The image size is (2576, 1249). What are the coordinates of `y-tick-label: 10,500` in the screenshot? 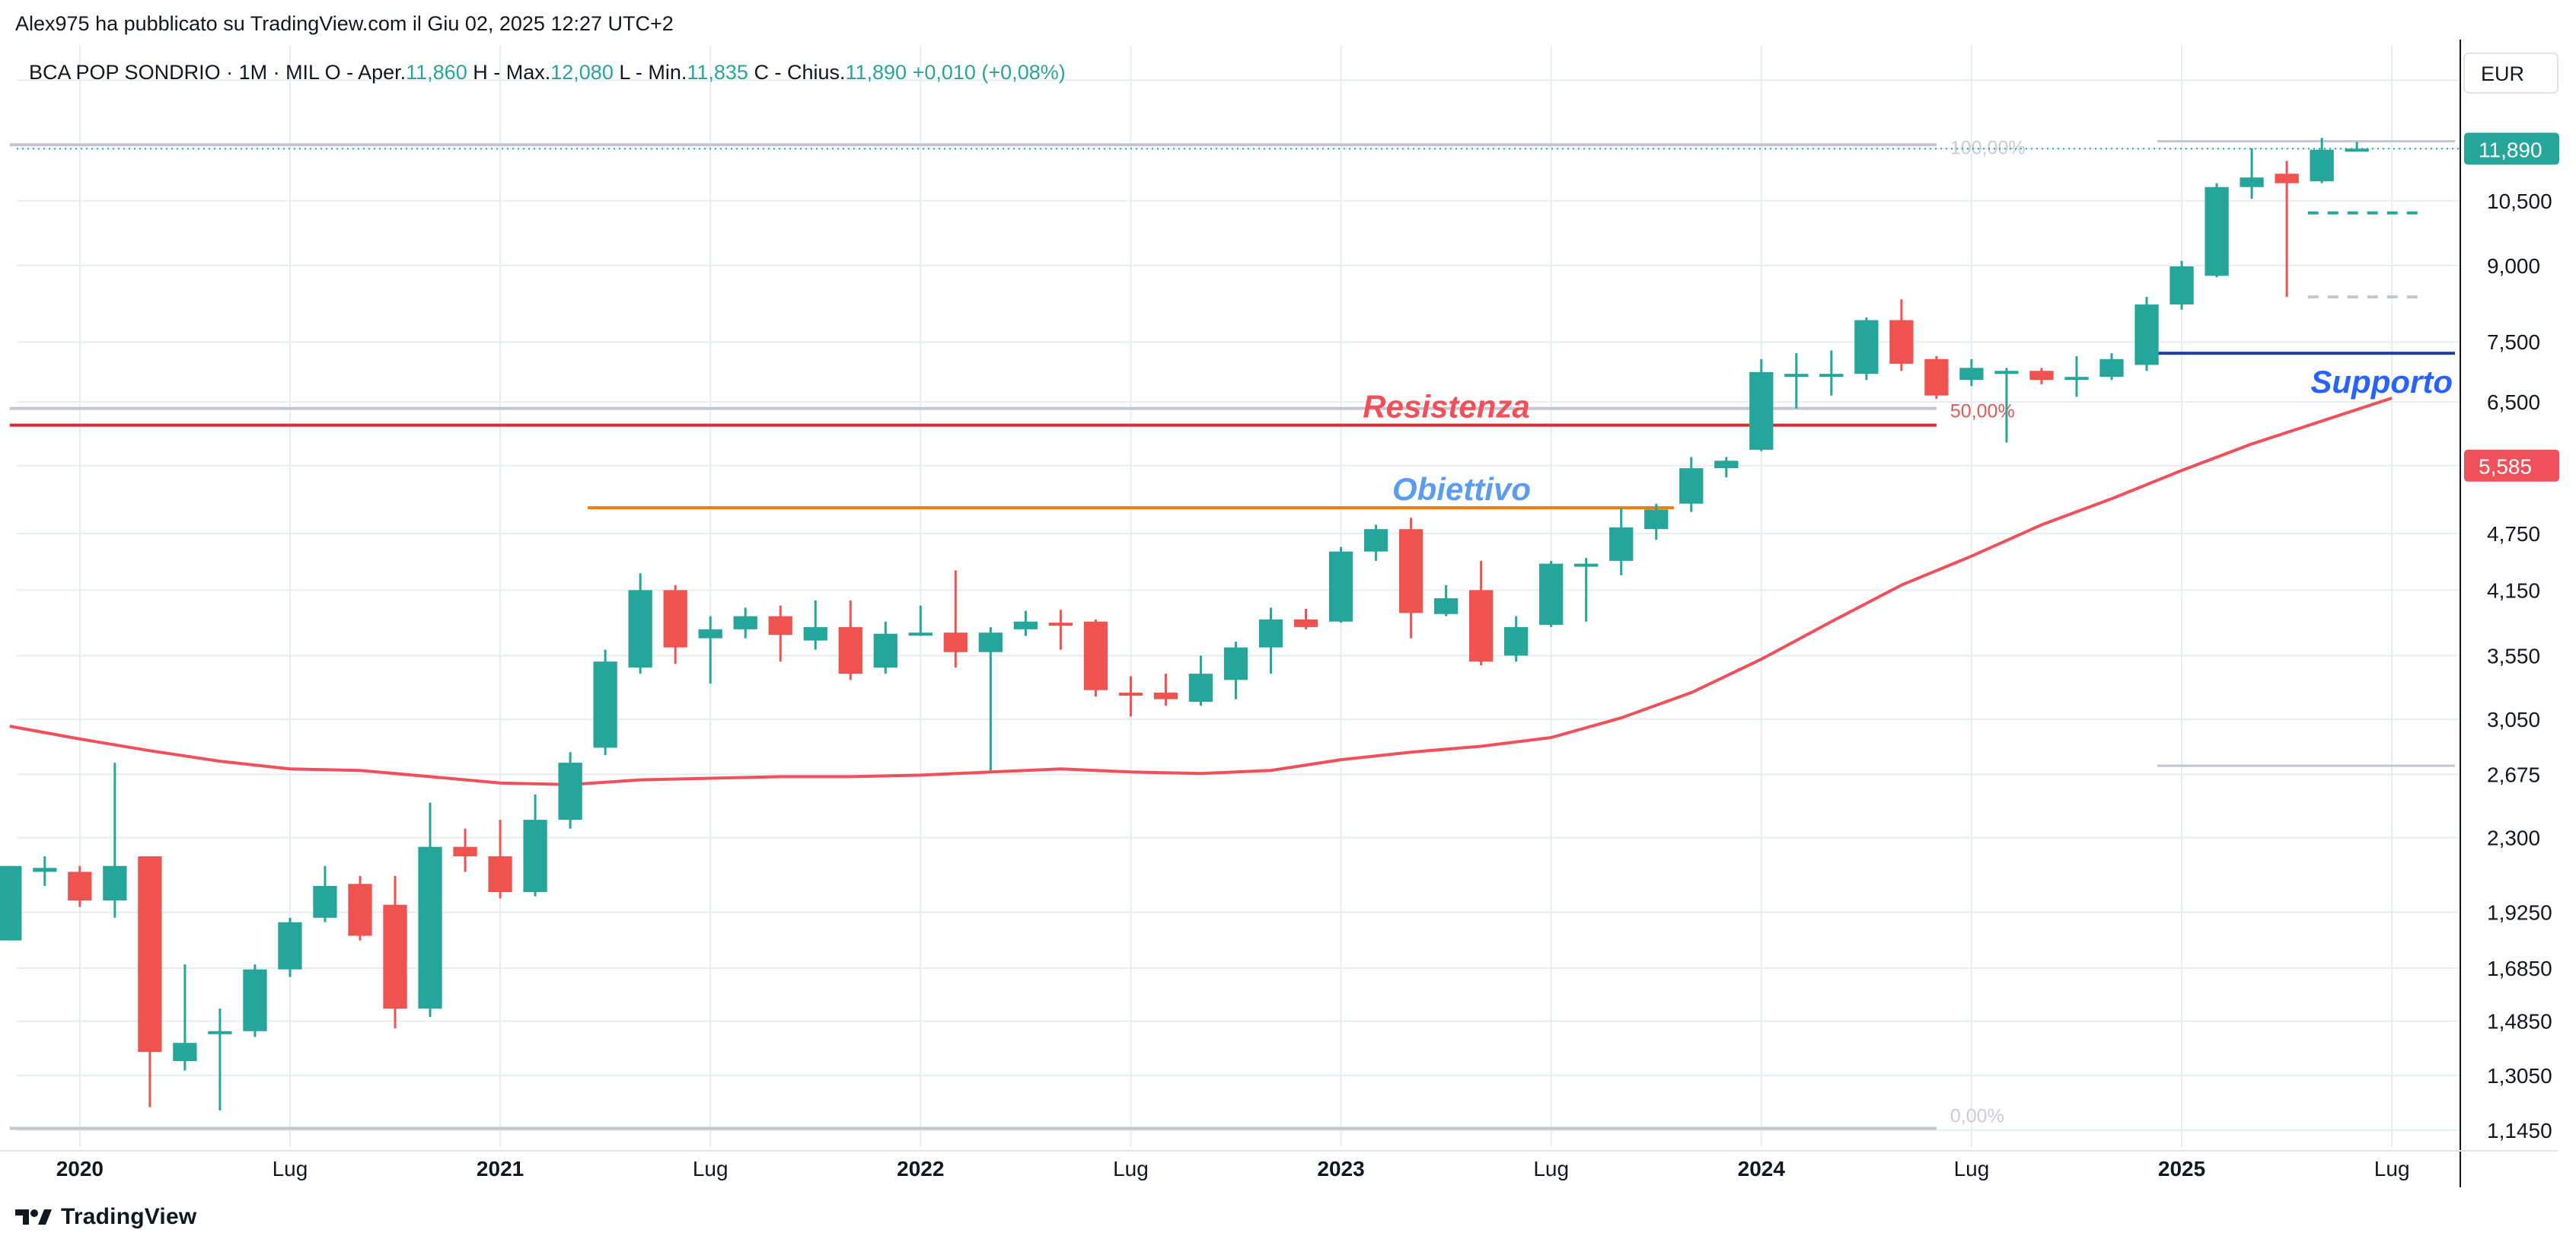 It's located at (2520, 201).